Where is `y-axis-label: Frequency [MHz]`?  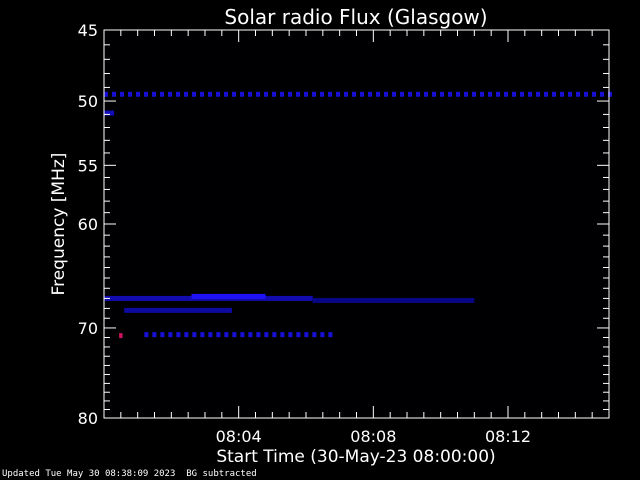
y-axis-label: Frequency [MHz] is located at coordinates (59, 224).